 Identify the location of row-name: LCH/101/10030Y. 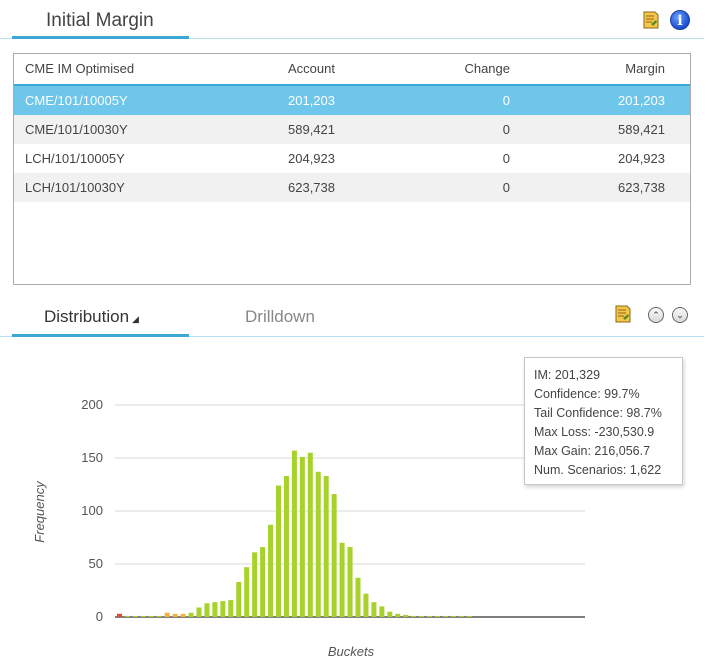
(75, 187).